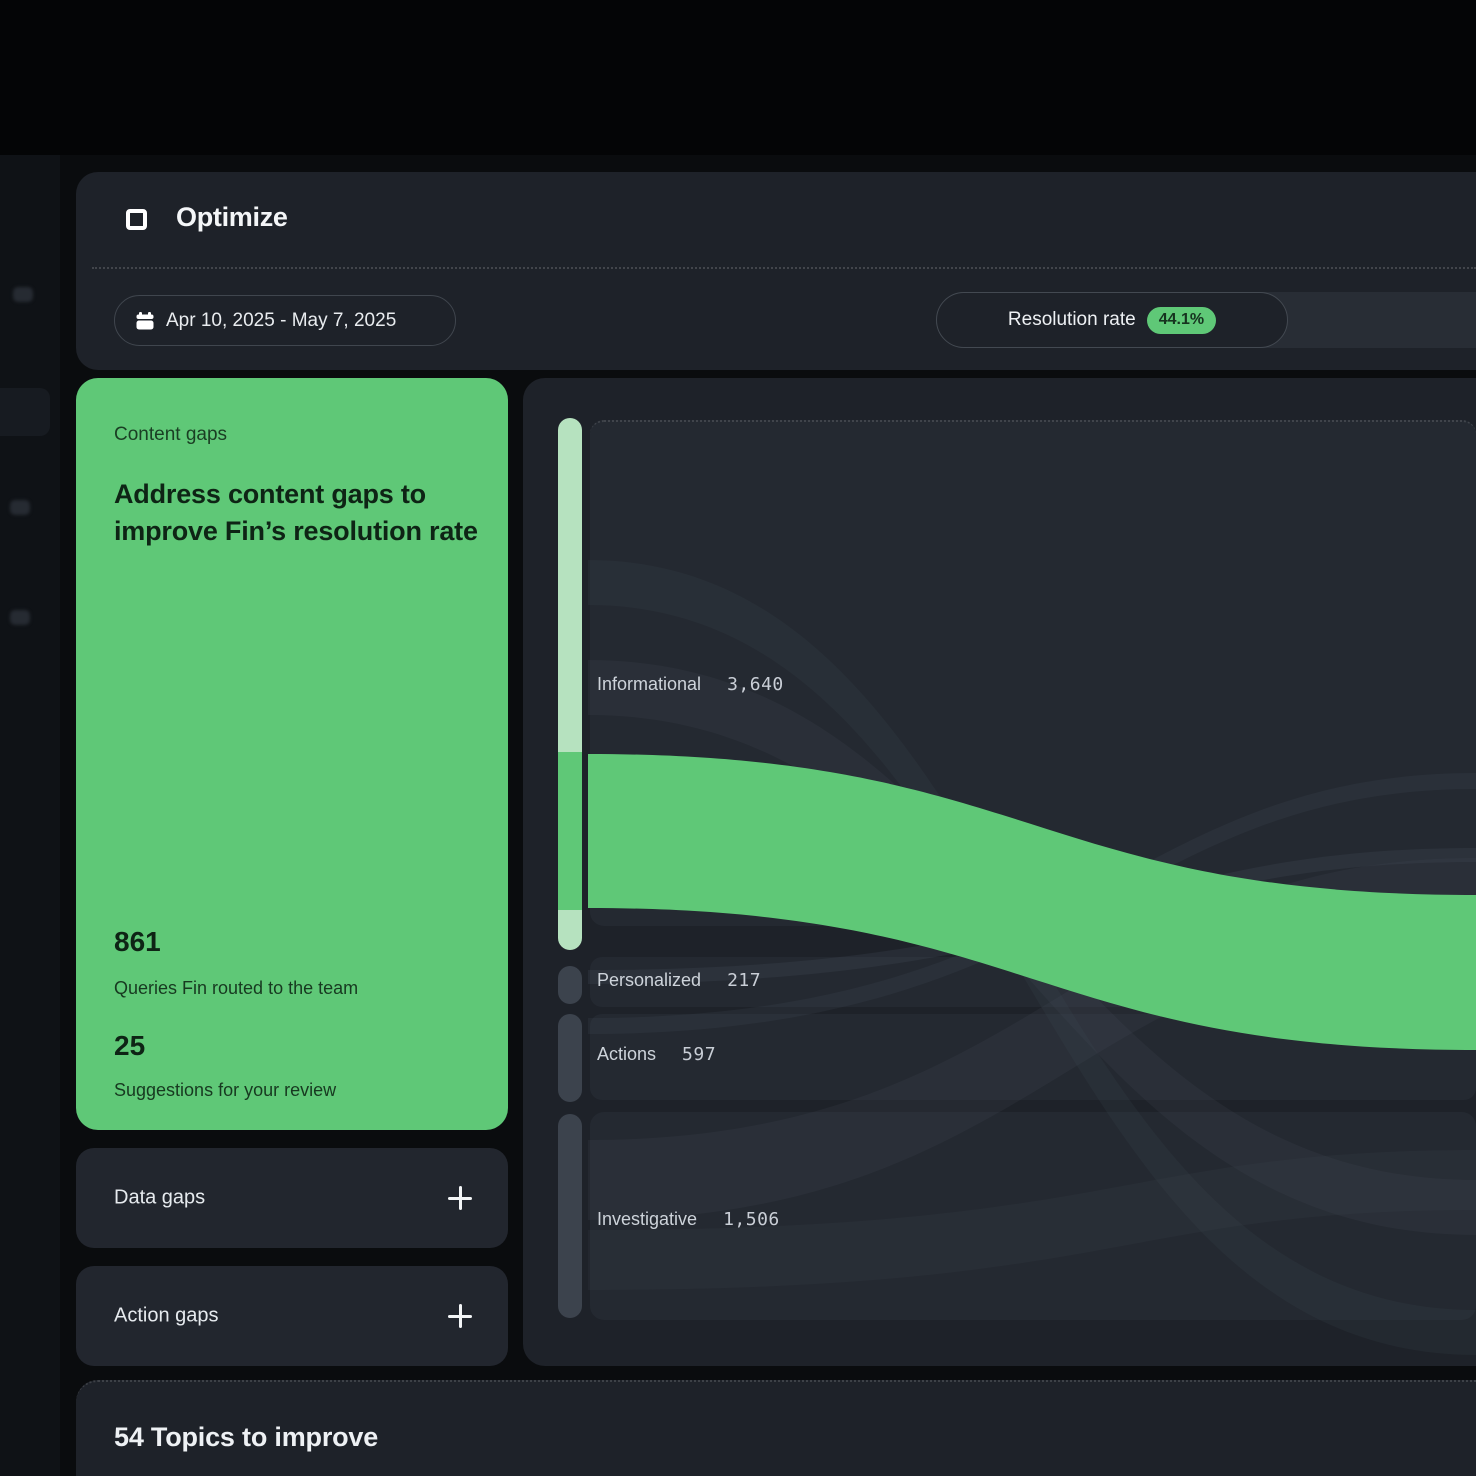 This screenshot has height=1476, width=1476. Describe the element at coordinates (776, 1428) in the screenshot. I see `topics-card: 54 Topics to improve` at that location.